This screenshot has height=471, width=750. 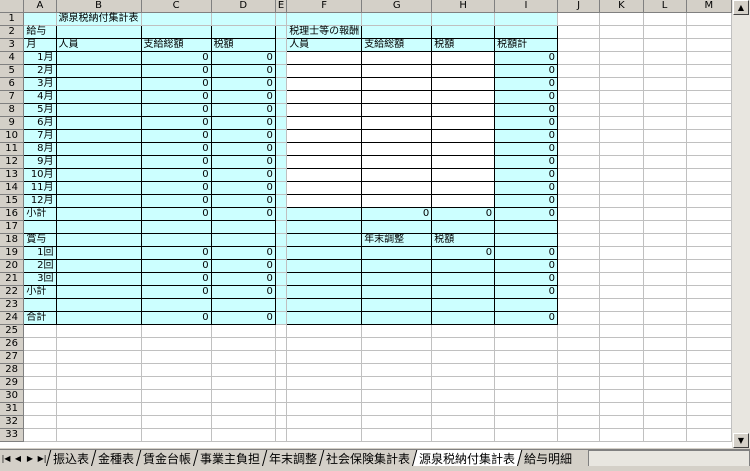 What do you see at coordinates (665, 214) in the screenshot?
I see `cell-L16` at bounding box center [665, 214].